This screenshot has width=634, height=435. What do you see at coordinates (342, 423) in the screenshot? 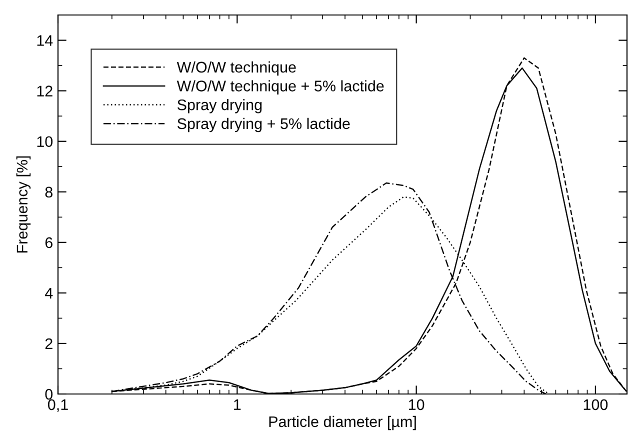
I see `x-axis-title: Particle diameter [µm]` at bounding box center [342, 423].